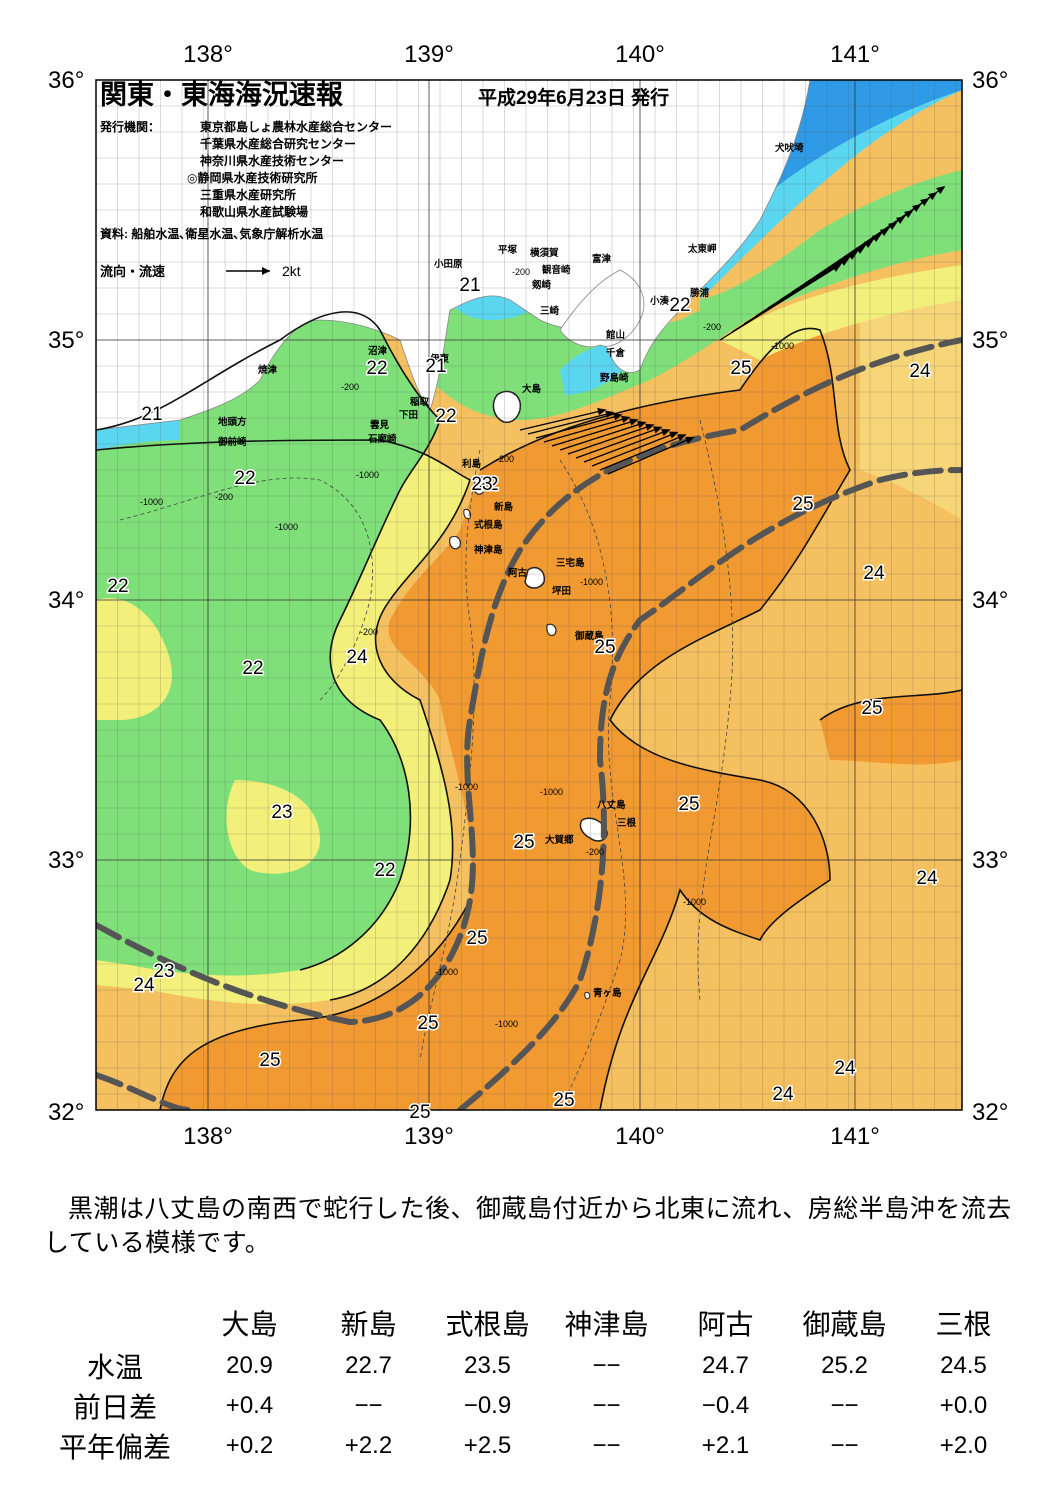  What do you see at coordinates (476, 938) in the screenshot?
I see `isotherm-label-25-g: 25` at bounding box center [476, 938].